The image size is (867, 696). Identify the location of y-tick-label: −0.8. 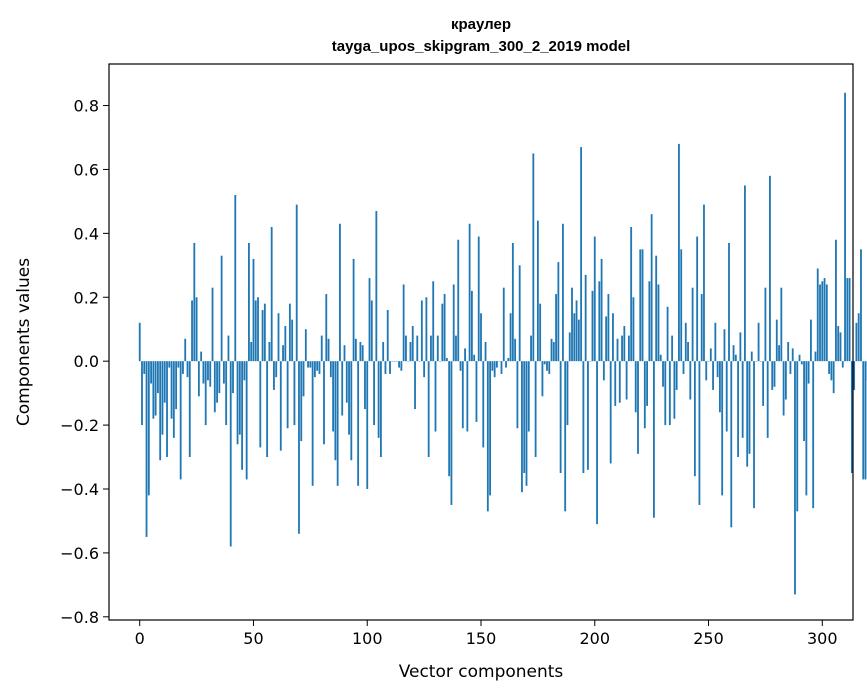
(79, 617).